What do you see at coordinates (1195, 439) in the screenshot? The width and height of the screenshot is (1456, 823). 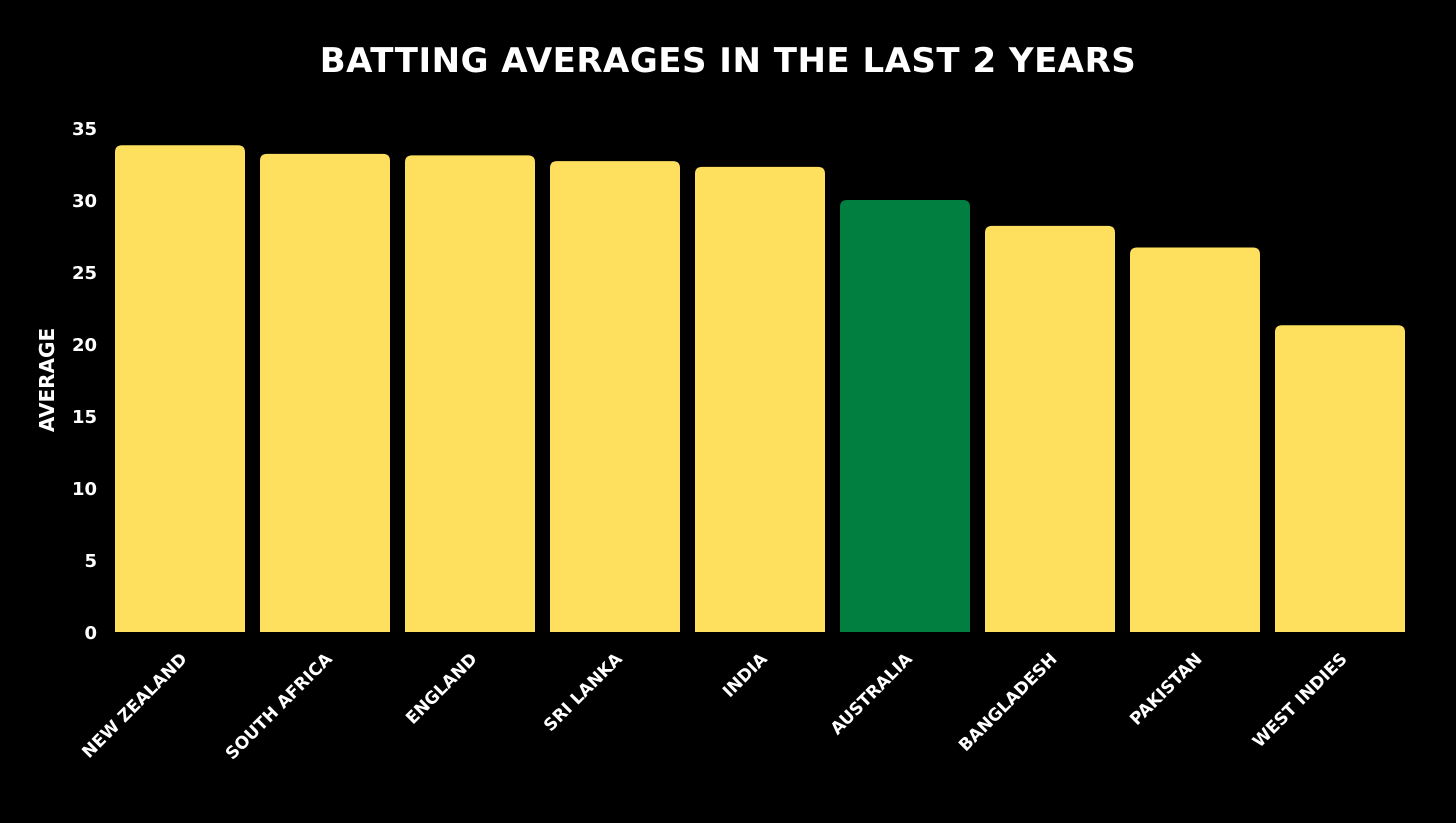 I see `bar-pakistan` at bounding box center [1195, 439].